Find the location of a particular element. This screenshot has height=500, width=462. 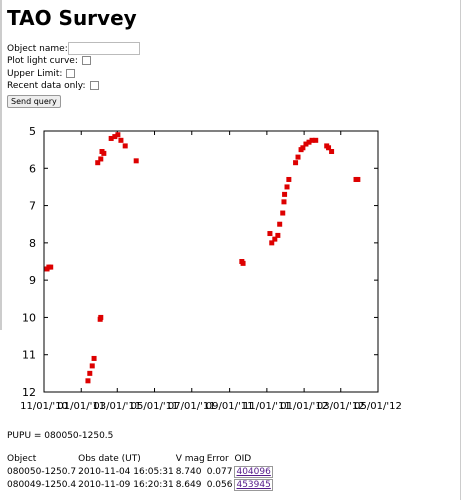

table-header: Object Obs date (UT) V mag Error OID is located at coordinates (141, 460).